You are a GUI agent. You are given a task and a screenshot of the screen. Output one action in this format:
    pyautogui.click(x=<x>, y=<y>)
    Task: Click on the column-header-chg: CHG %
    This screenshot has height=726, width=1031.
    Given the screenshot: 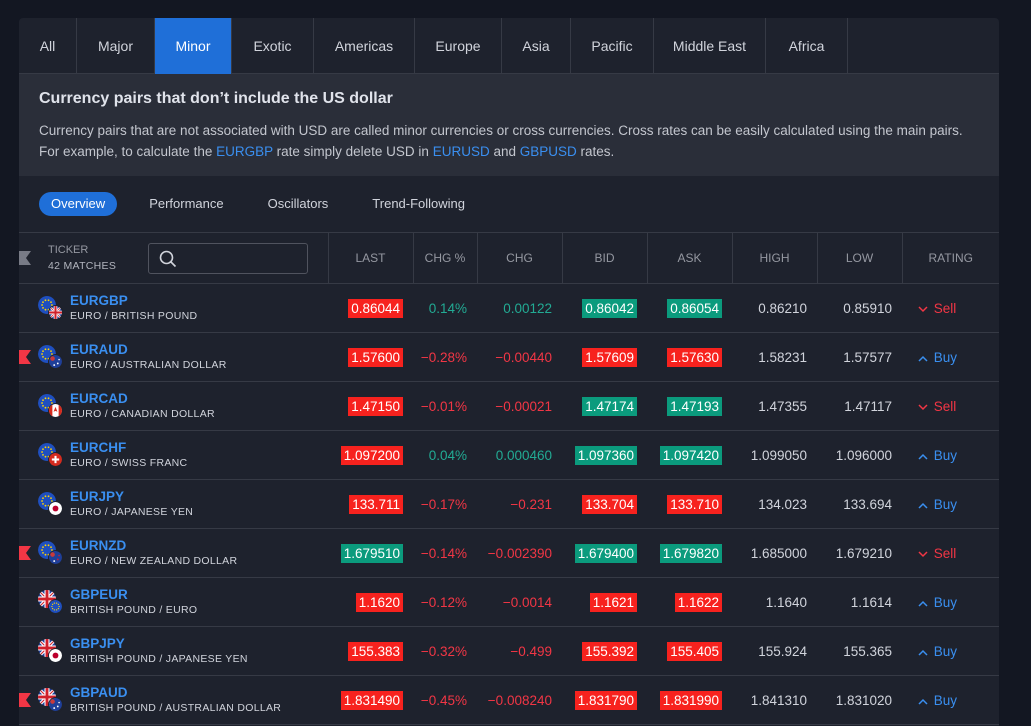 What is the action you would take?
    pyautogui.click(x=444, y=258)
    